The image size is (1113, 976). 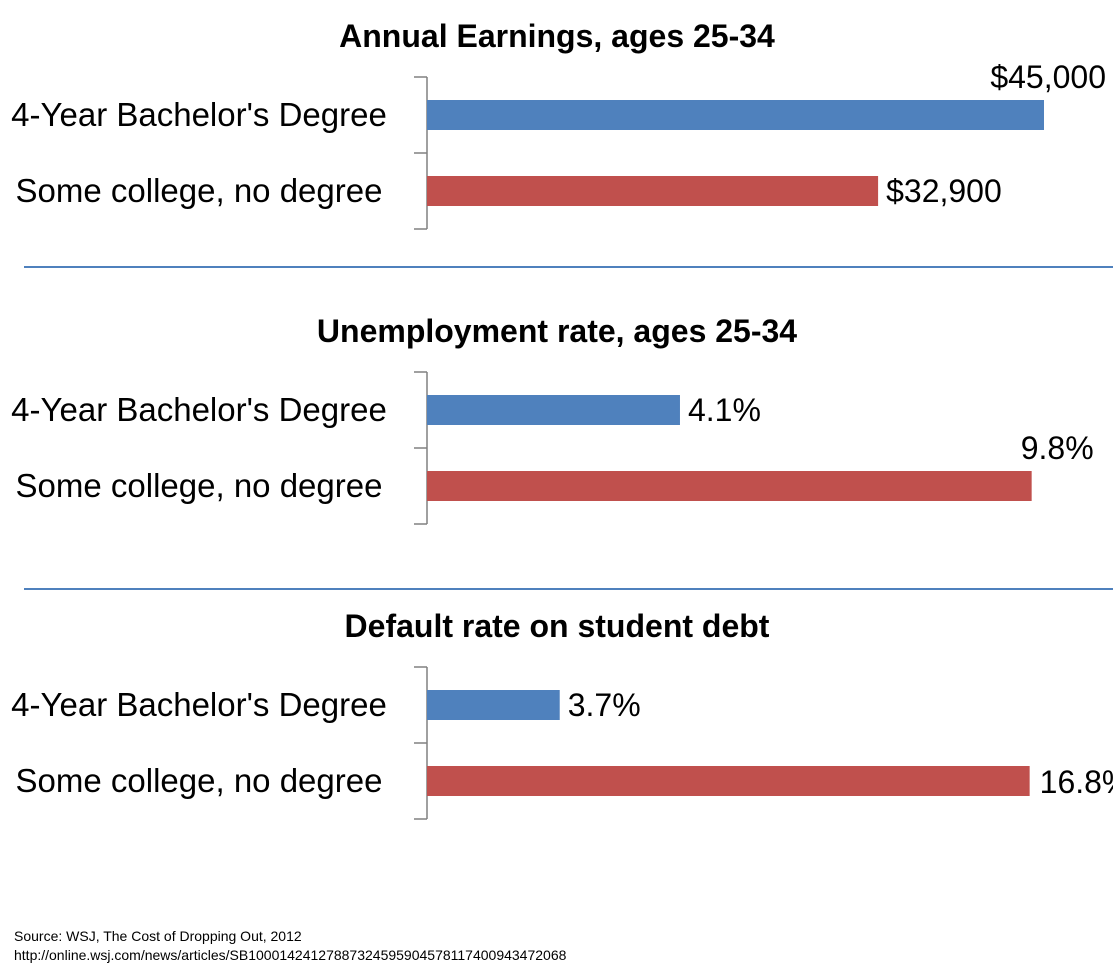 I want to click on chart-title: Unemployment rate, ages 25-34, so click(x=557, y=331).